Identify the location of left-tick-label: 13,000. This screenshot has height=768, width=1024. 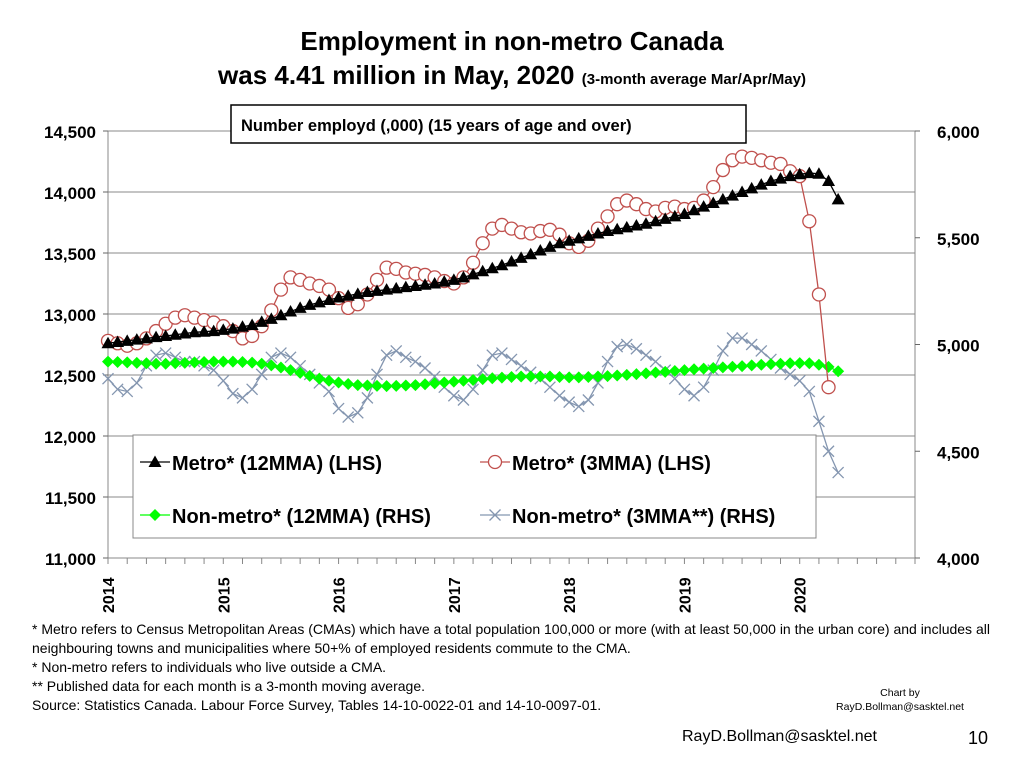
(70, 315).